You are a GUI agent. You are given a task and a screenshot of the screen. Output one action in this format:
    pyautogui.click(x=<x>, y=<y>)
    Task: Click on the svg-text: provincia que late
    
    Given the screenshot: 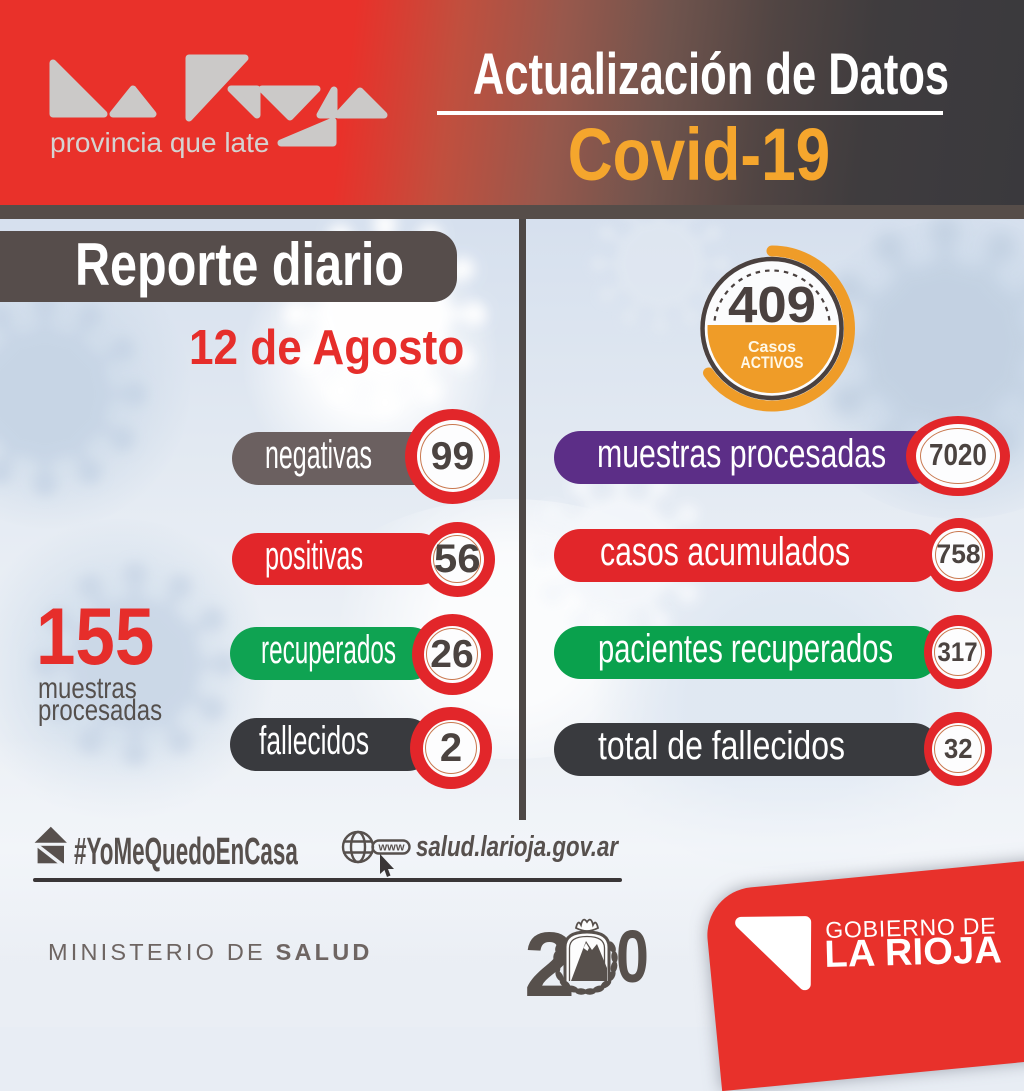 What is the action you would take?
    pyautogui.click(x=159, y=142)
    